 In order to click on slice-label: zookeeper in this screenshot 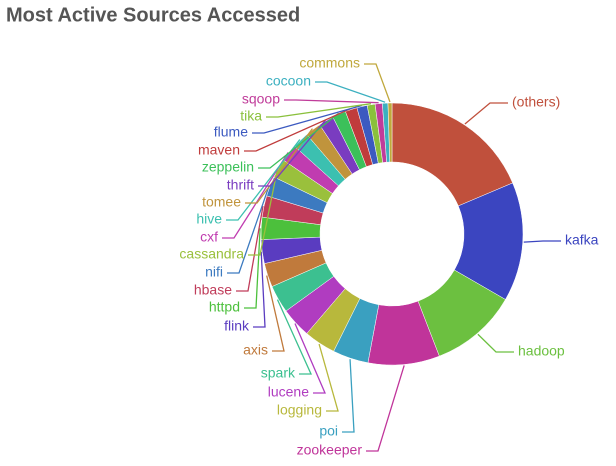, I will do `click(330, 450)`.